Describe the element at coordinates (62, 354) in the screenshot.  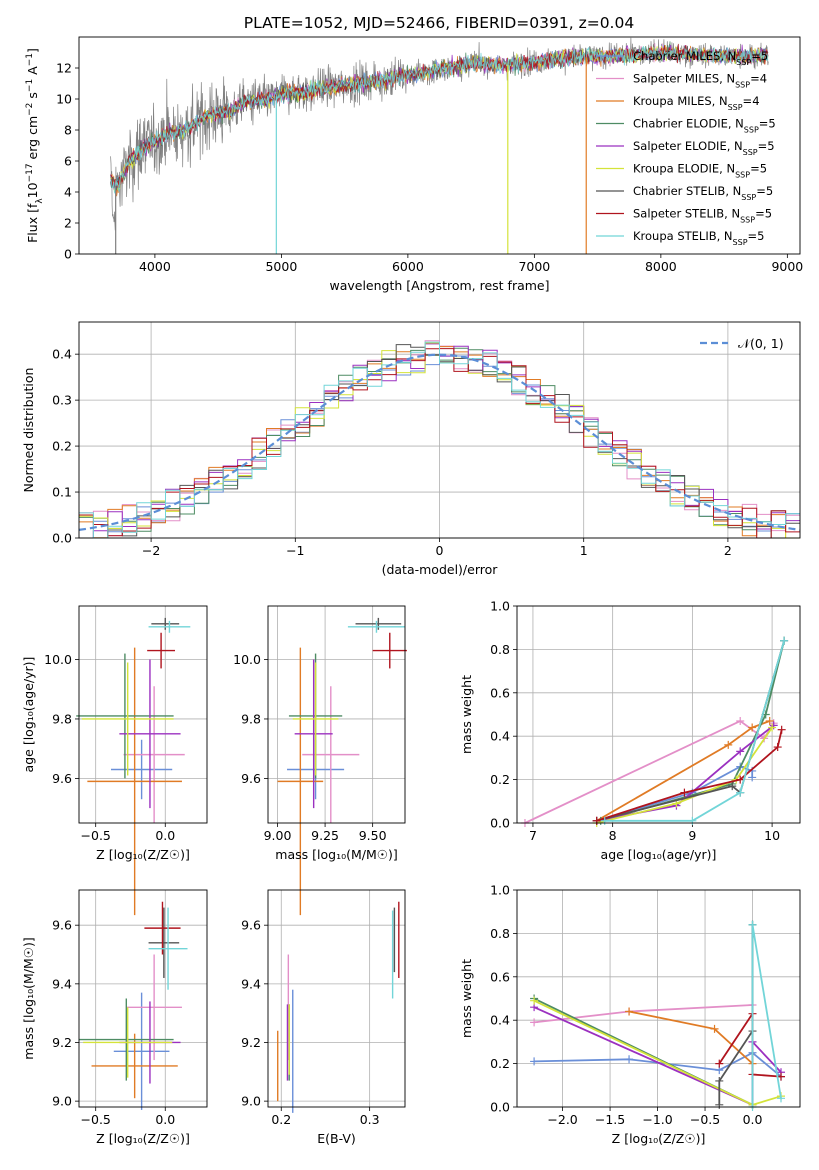
I see `y-tick-label: 0.4` at that location.